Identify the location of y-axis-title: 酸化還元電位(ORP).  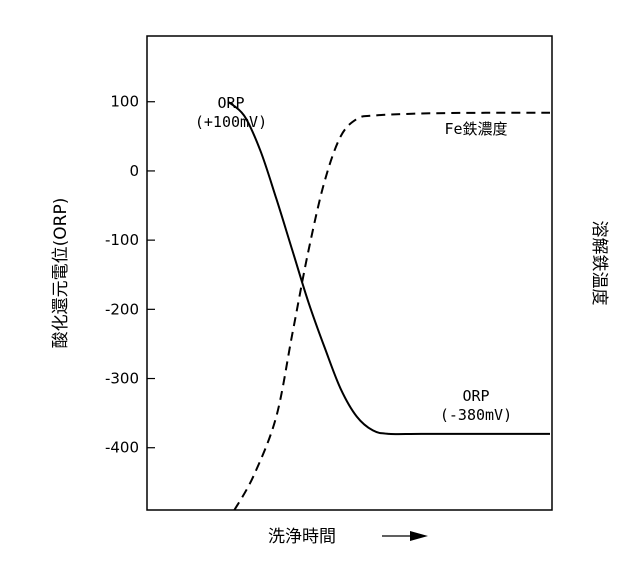
(61, 273).